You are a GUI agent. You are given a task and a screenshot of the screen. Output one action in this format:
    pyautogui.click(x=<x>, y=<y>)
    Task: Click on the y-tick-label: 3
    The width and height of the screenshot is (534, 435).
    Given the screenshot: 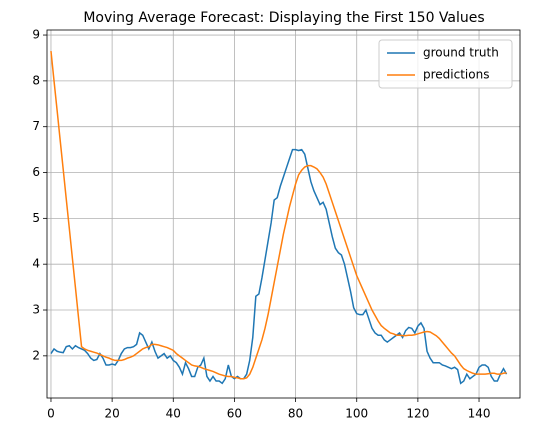 What is the action you would take?
    pyautogui.click(x=36, y=310)
    